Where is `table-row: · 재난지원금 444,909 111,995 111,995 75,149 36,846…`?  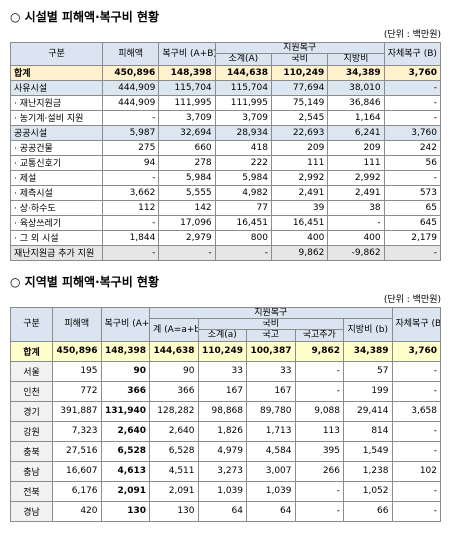
table-row: · 재난지원금 444,909 111,995 111,995 75,149 36,846… is located at coordinates (226, 102).